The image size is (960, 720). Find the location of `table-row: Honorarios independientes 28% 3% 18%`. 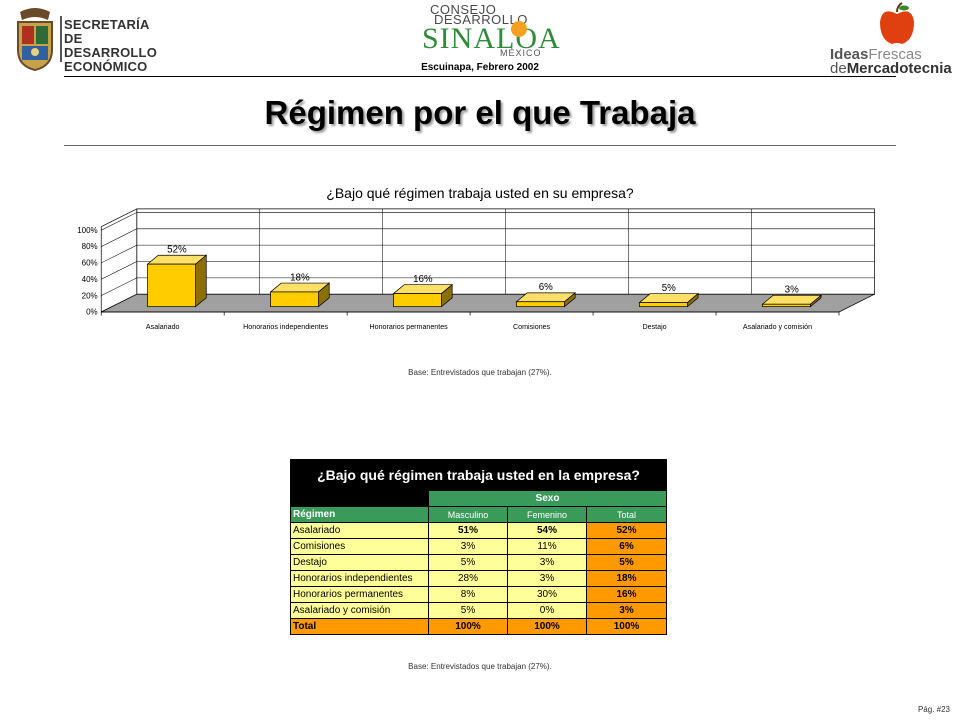

table-row: Honorarios independientes 28% 3% 18% is located at coordinates (478, 578).